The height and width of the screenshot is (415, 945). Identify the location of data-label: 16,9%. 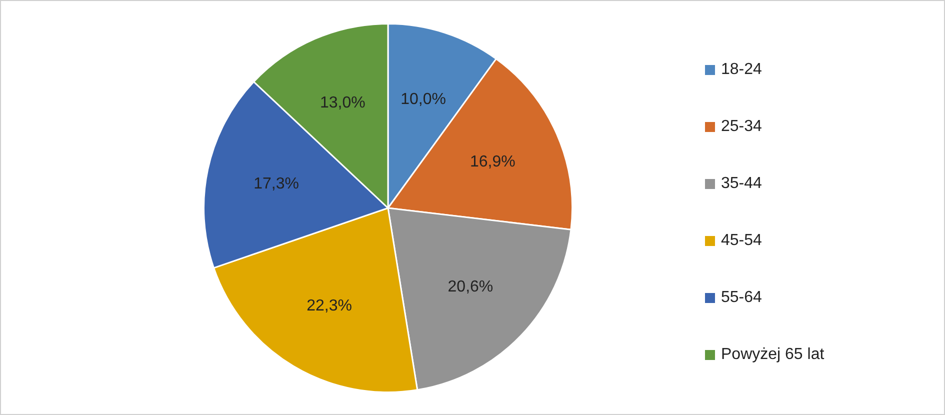
(493, 162).